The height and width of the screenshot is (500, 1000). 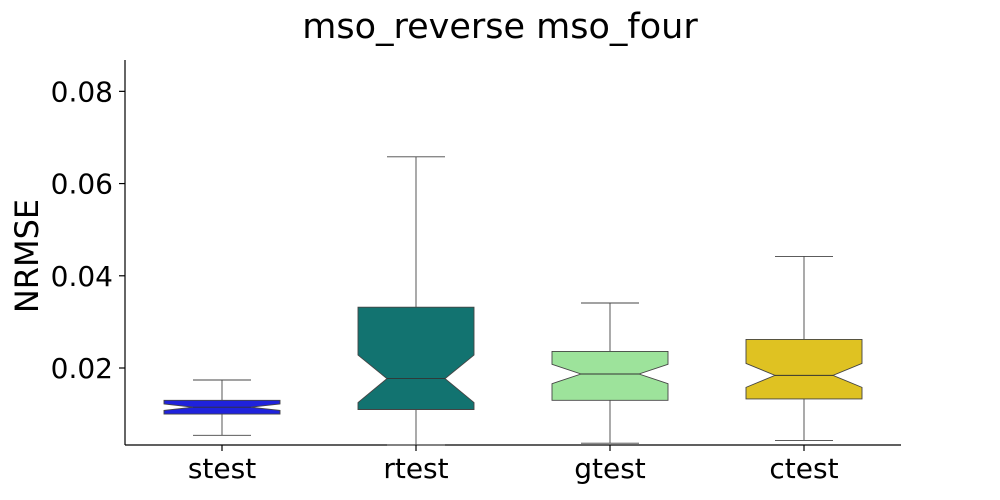 I want to click on box-gtest, so click(x=610, y=373).